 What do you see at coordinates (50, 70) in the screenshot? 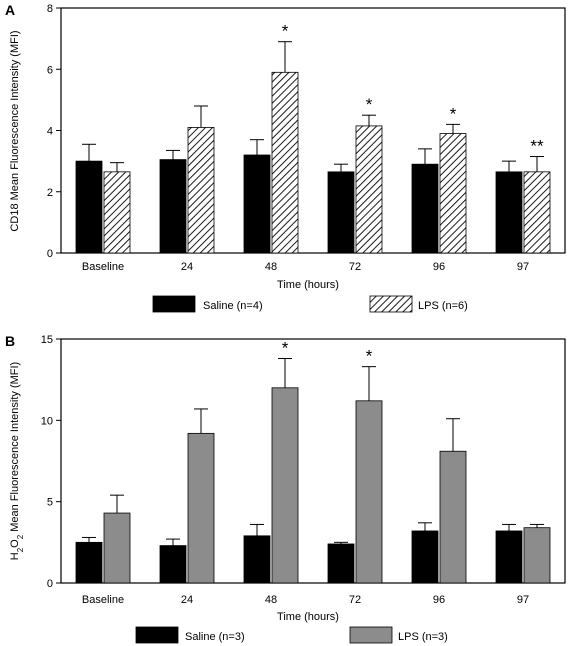
I see `y-tick-label: 6` at bounding box center [50, 70].